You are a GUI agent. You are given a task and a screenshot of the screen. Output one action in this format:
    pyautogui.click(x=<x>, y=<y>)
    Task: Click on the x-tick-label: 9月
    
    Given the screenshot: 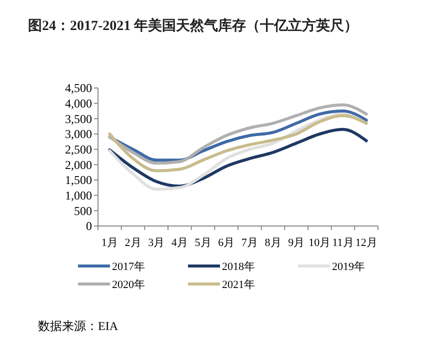 What is the action you would take?
    pyautogui.click(x=296, y=243)
    